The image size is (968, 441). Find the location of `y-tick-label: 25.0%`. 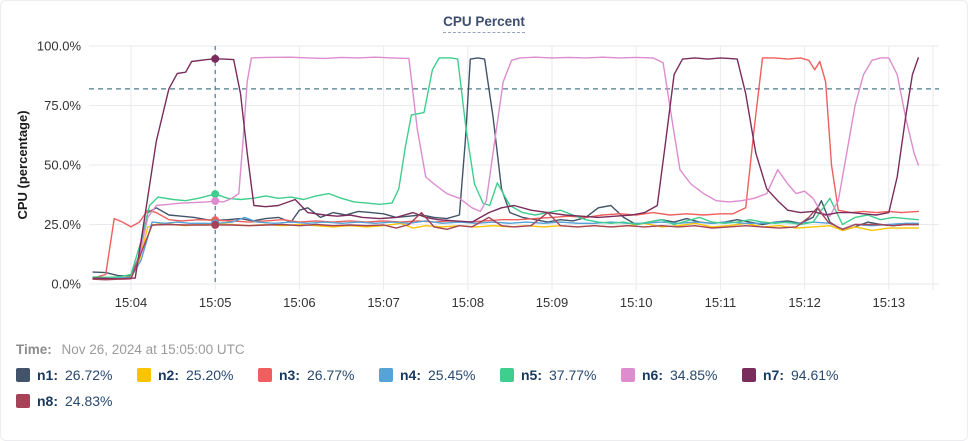

y-tick-label: 25.0% is located at coordinates (62, 224).